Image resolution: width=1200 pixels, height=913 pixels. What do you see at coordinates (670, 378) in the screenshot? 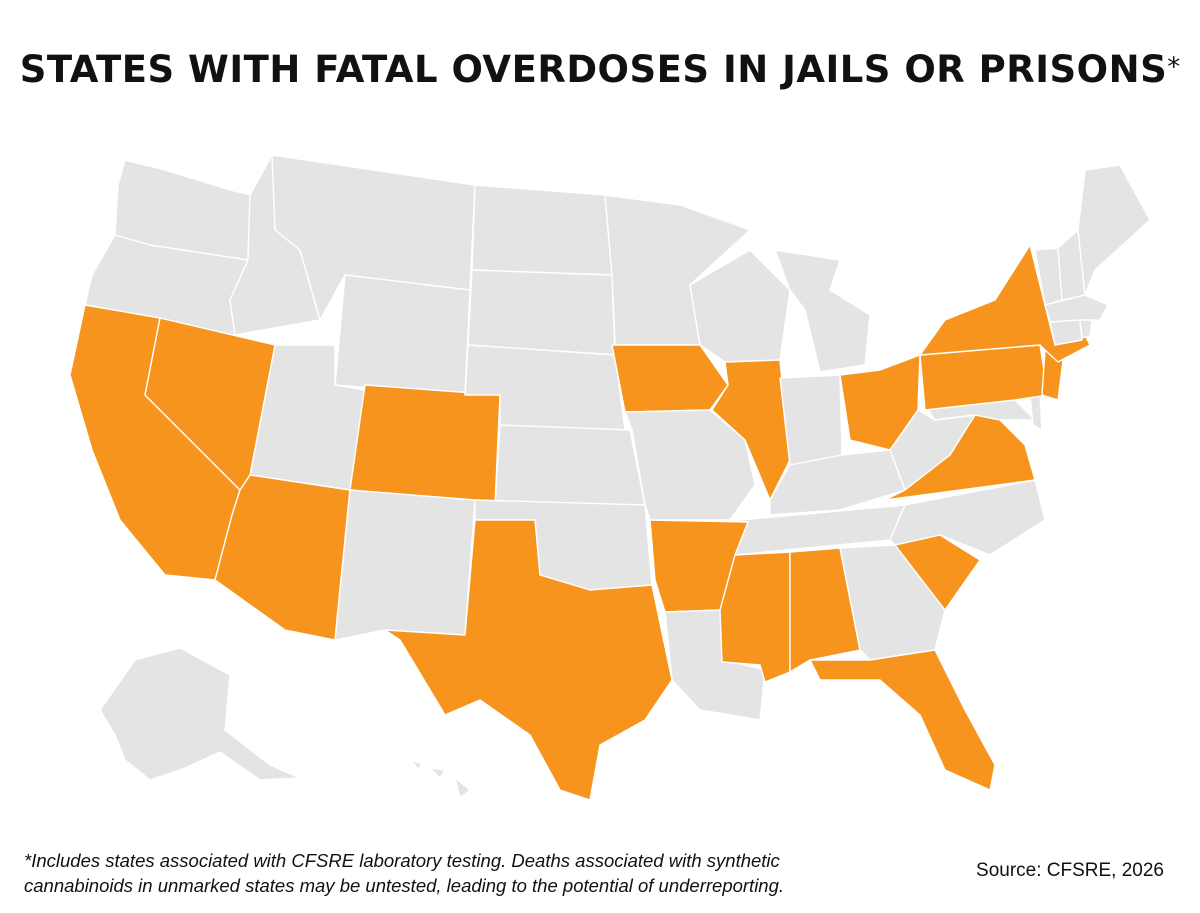
I see `state-ia` at bounding box center [670, 378].